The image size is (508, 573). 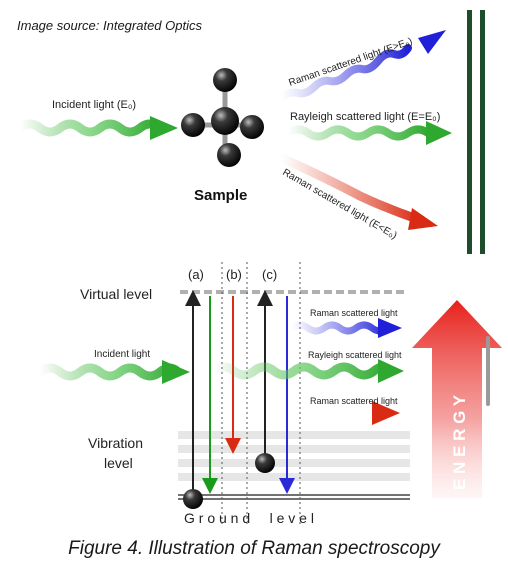 What do you see at coordinates (476, 132) in the screenshot?
I see `detector-bars` at bounding box center [476, 132].